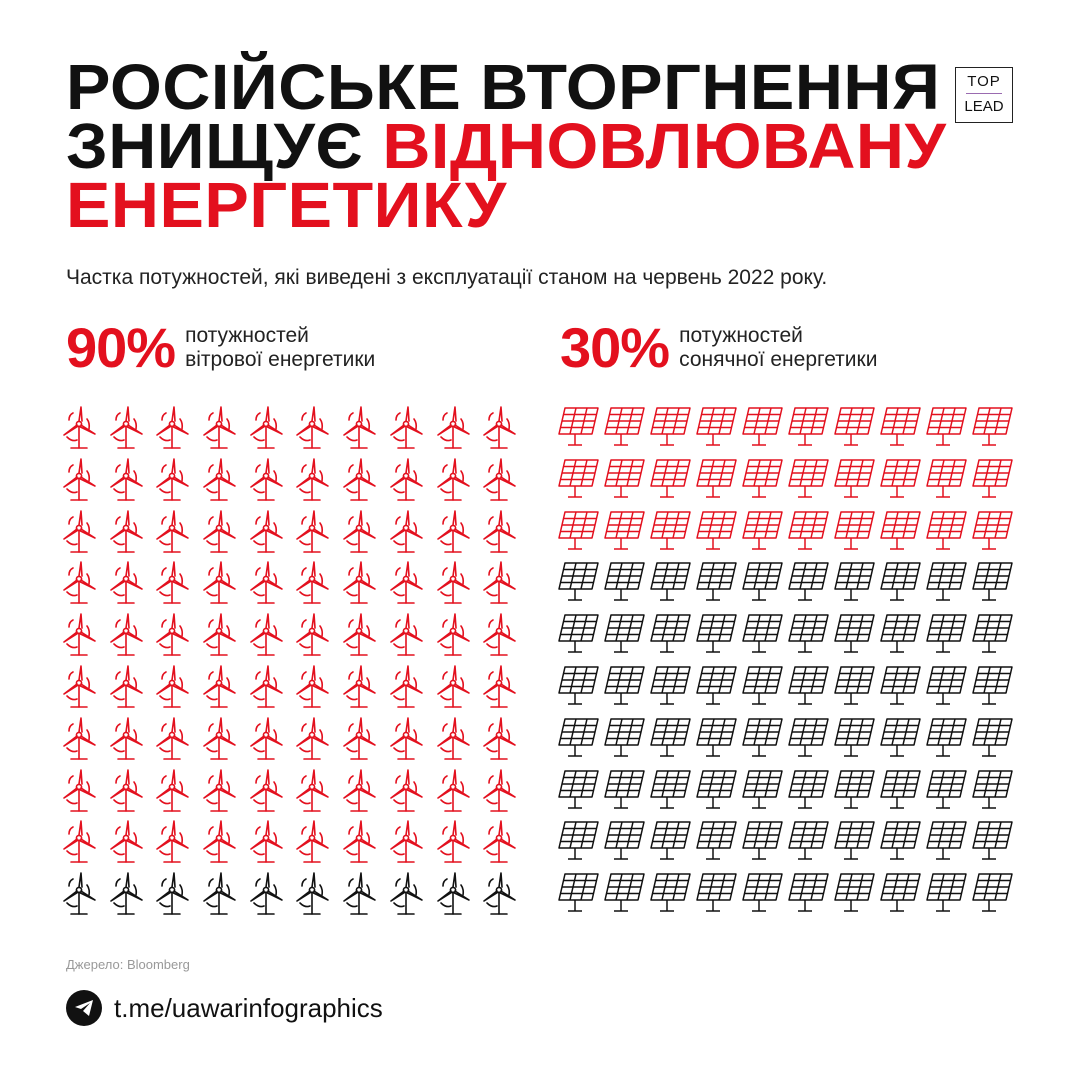  I want to click on solar-stat: 30% потужностей сонячної енергетики, so click(718, 348).